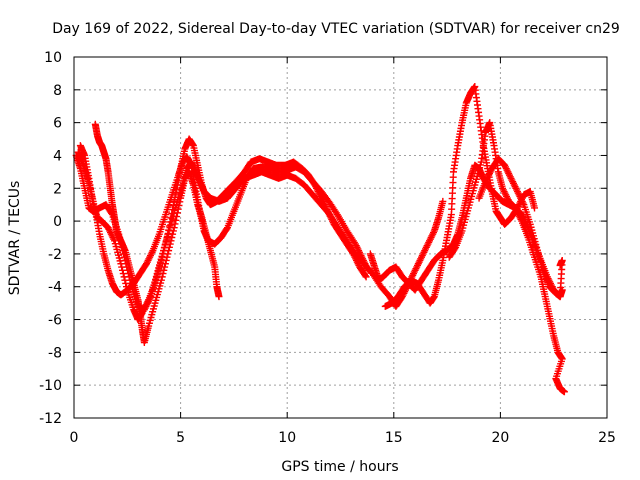 The image size is (640, 480). Describe the element at coordinates (74, 438) in the screenshot. I see `x-tick-label: 0` at that location.